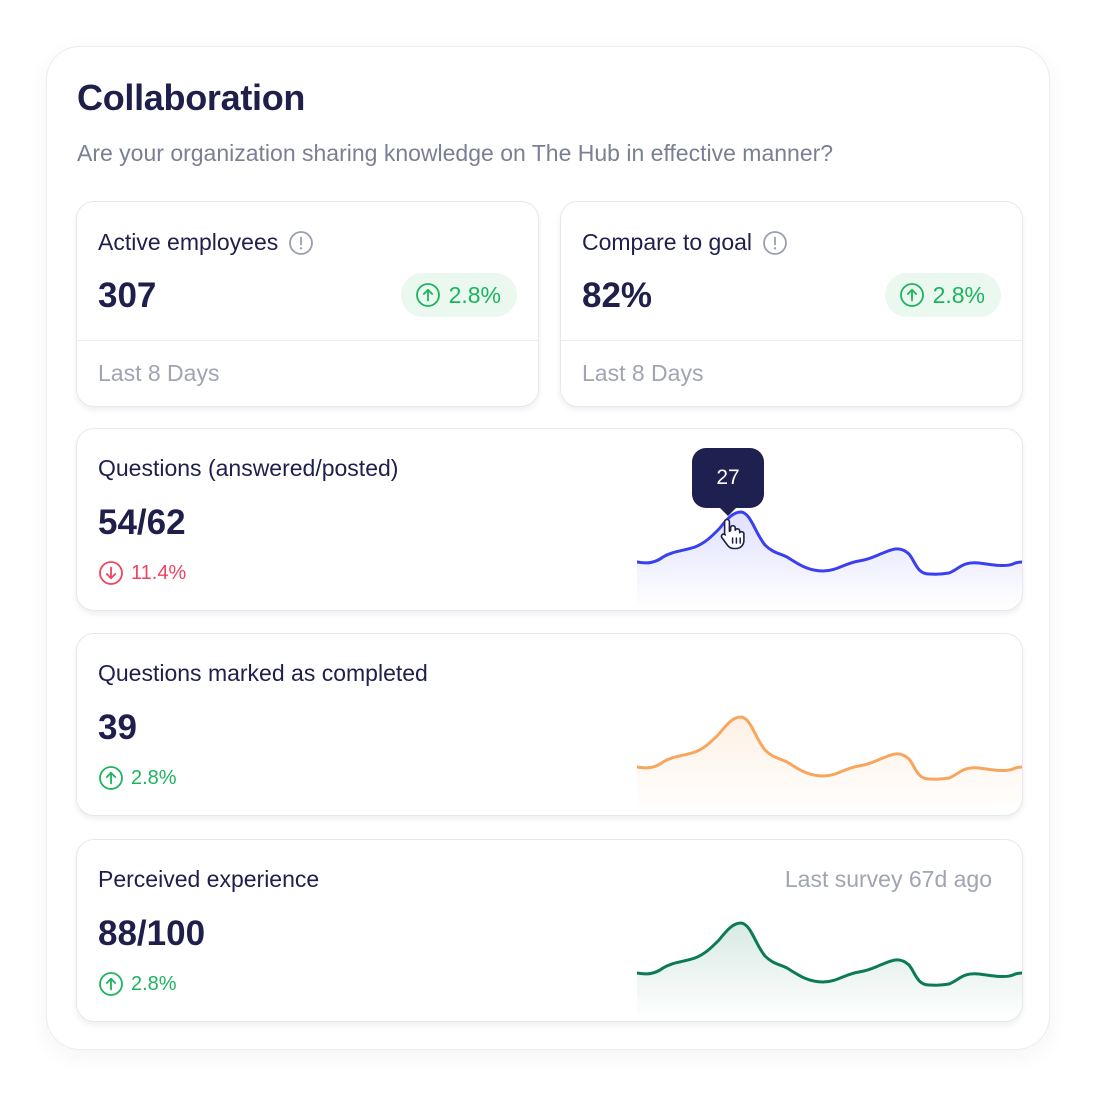 The width and height of the screenshot is (1096, 1096). What do you see at coordinates (111, 573) in the screenshot?
I see `arrow-down-circle-icon` at bounding box center [111, 573].